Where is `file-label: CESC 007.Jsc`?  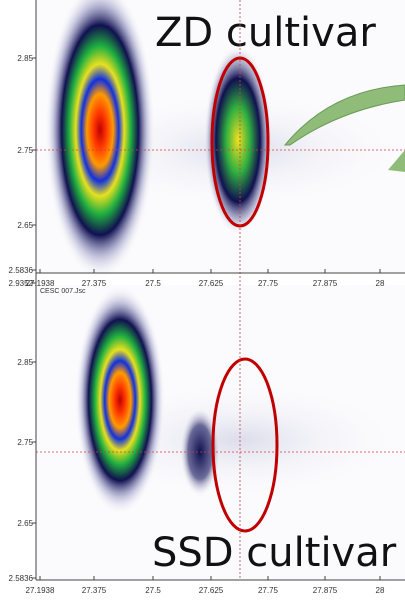 file-label: CESC 007.Jsc is located at coordinates (63, 291).